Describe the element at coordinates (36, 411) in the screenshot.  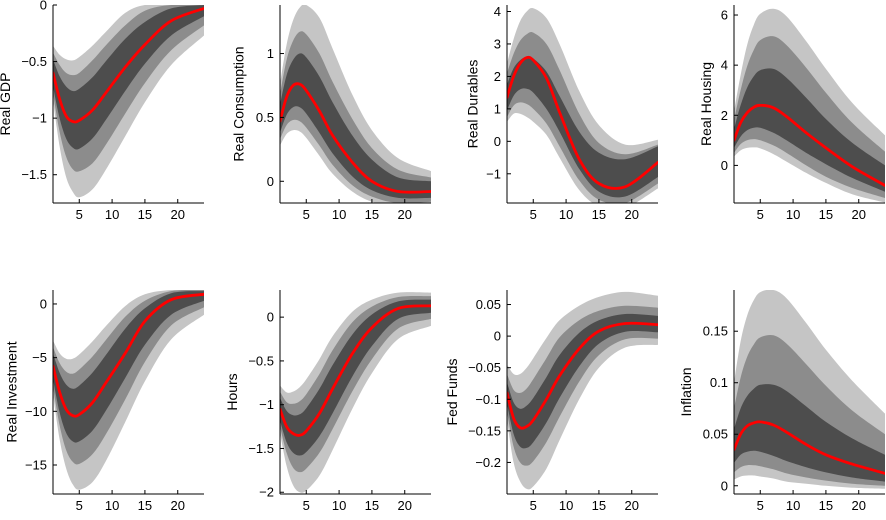
I see `y-tick-label: −10` at that location.